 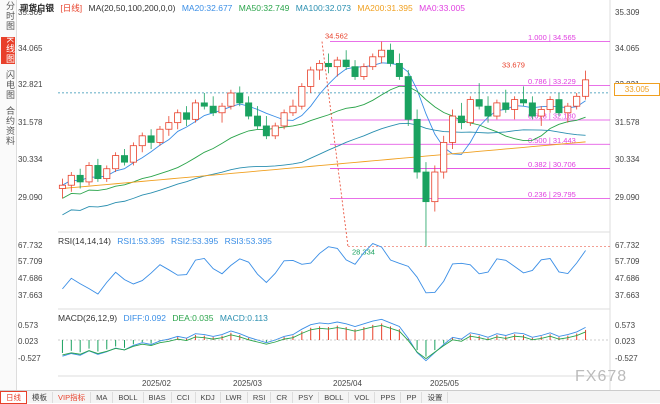 I want to click on toolbar-tab-12: BOLL, so click(x=334, y=397).